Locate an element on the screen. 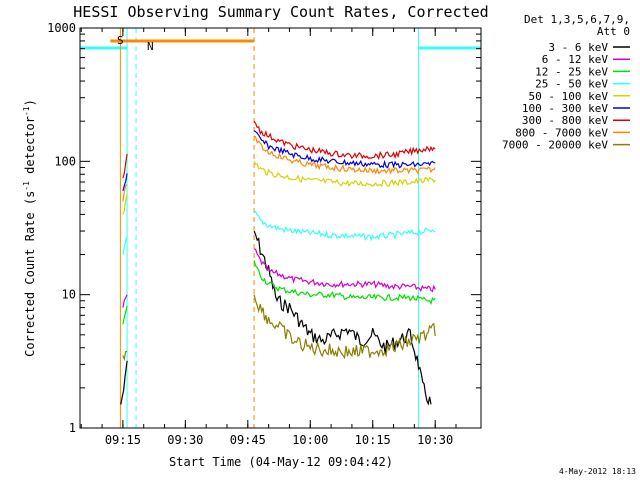  legend-label: 50 - 100 keV is located at coordinates (569, 96).